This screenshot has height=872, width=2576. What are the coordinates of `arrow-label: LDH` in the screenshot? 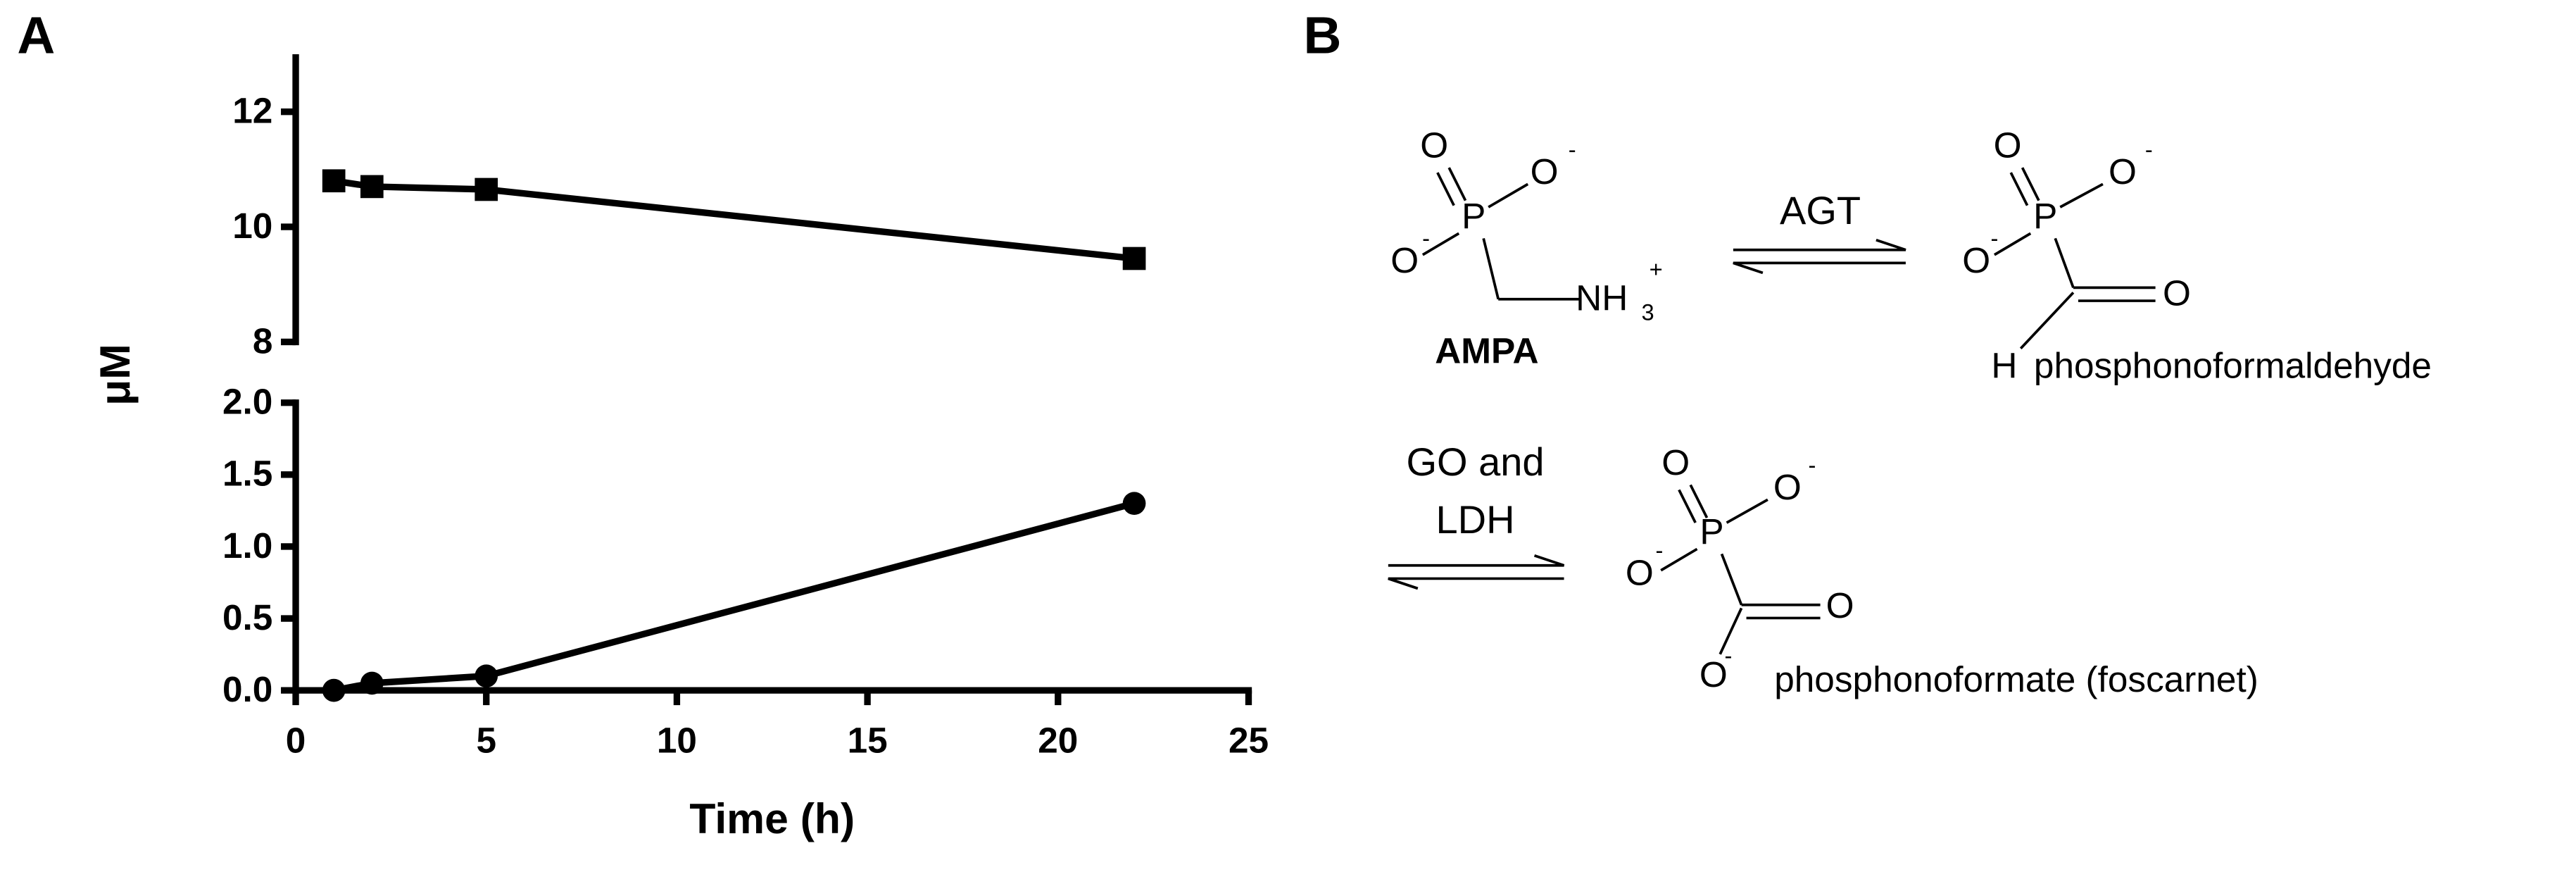 It's located at (1475, 519).